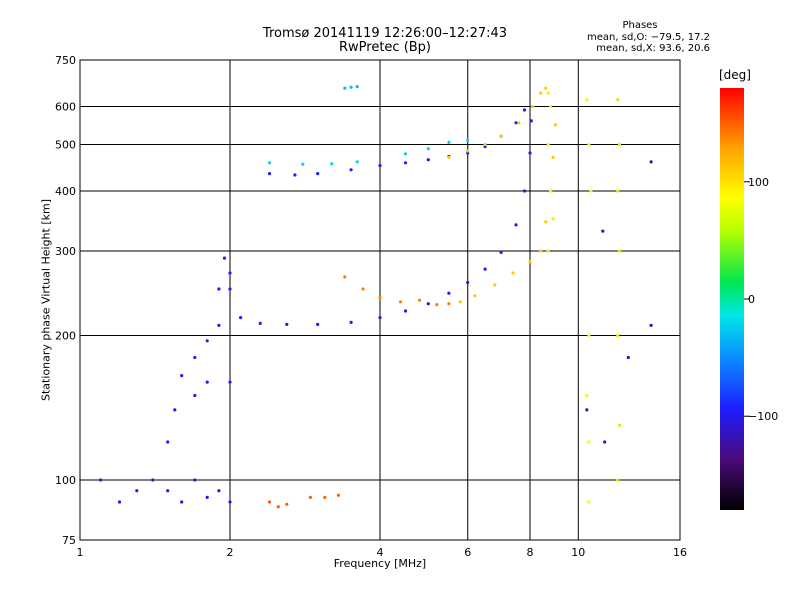 The height and width of the screenshot is (600, 800). I want to click on y-tick-label: 600, so click(65, 107).